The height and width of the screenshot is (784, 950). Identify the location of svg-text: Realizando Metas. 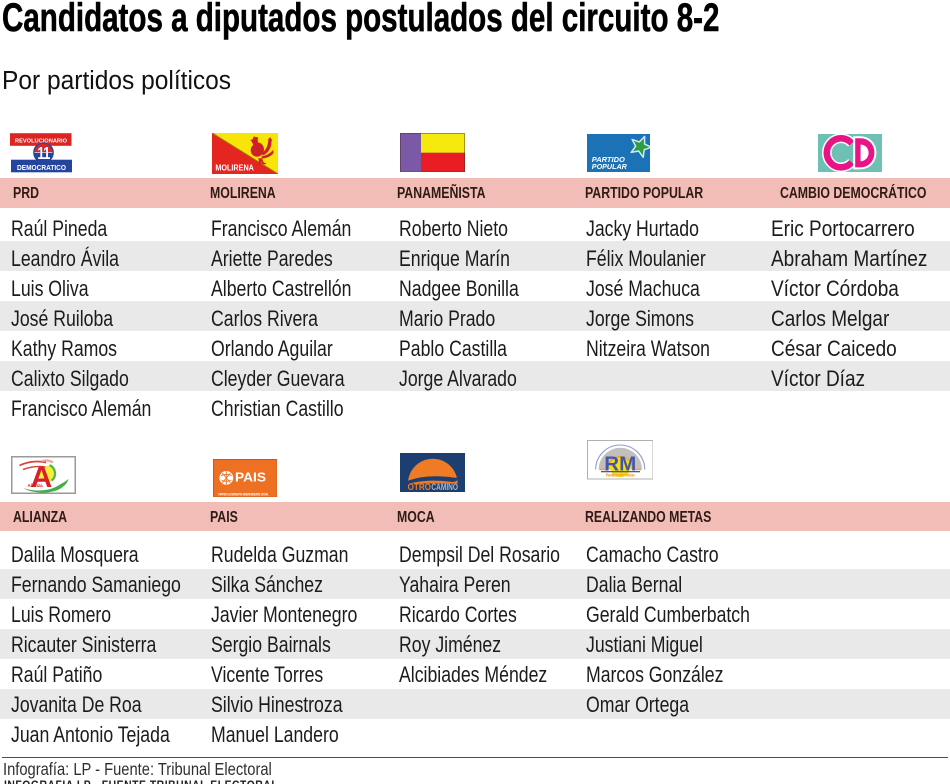
(620, 475).